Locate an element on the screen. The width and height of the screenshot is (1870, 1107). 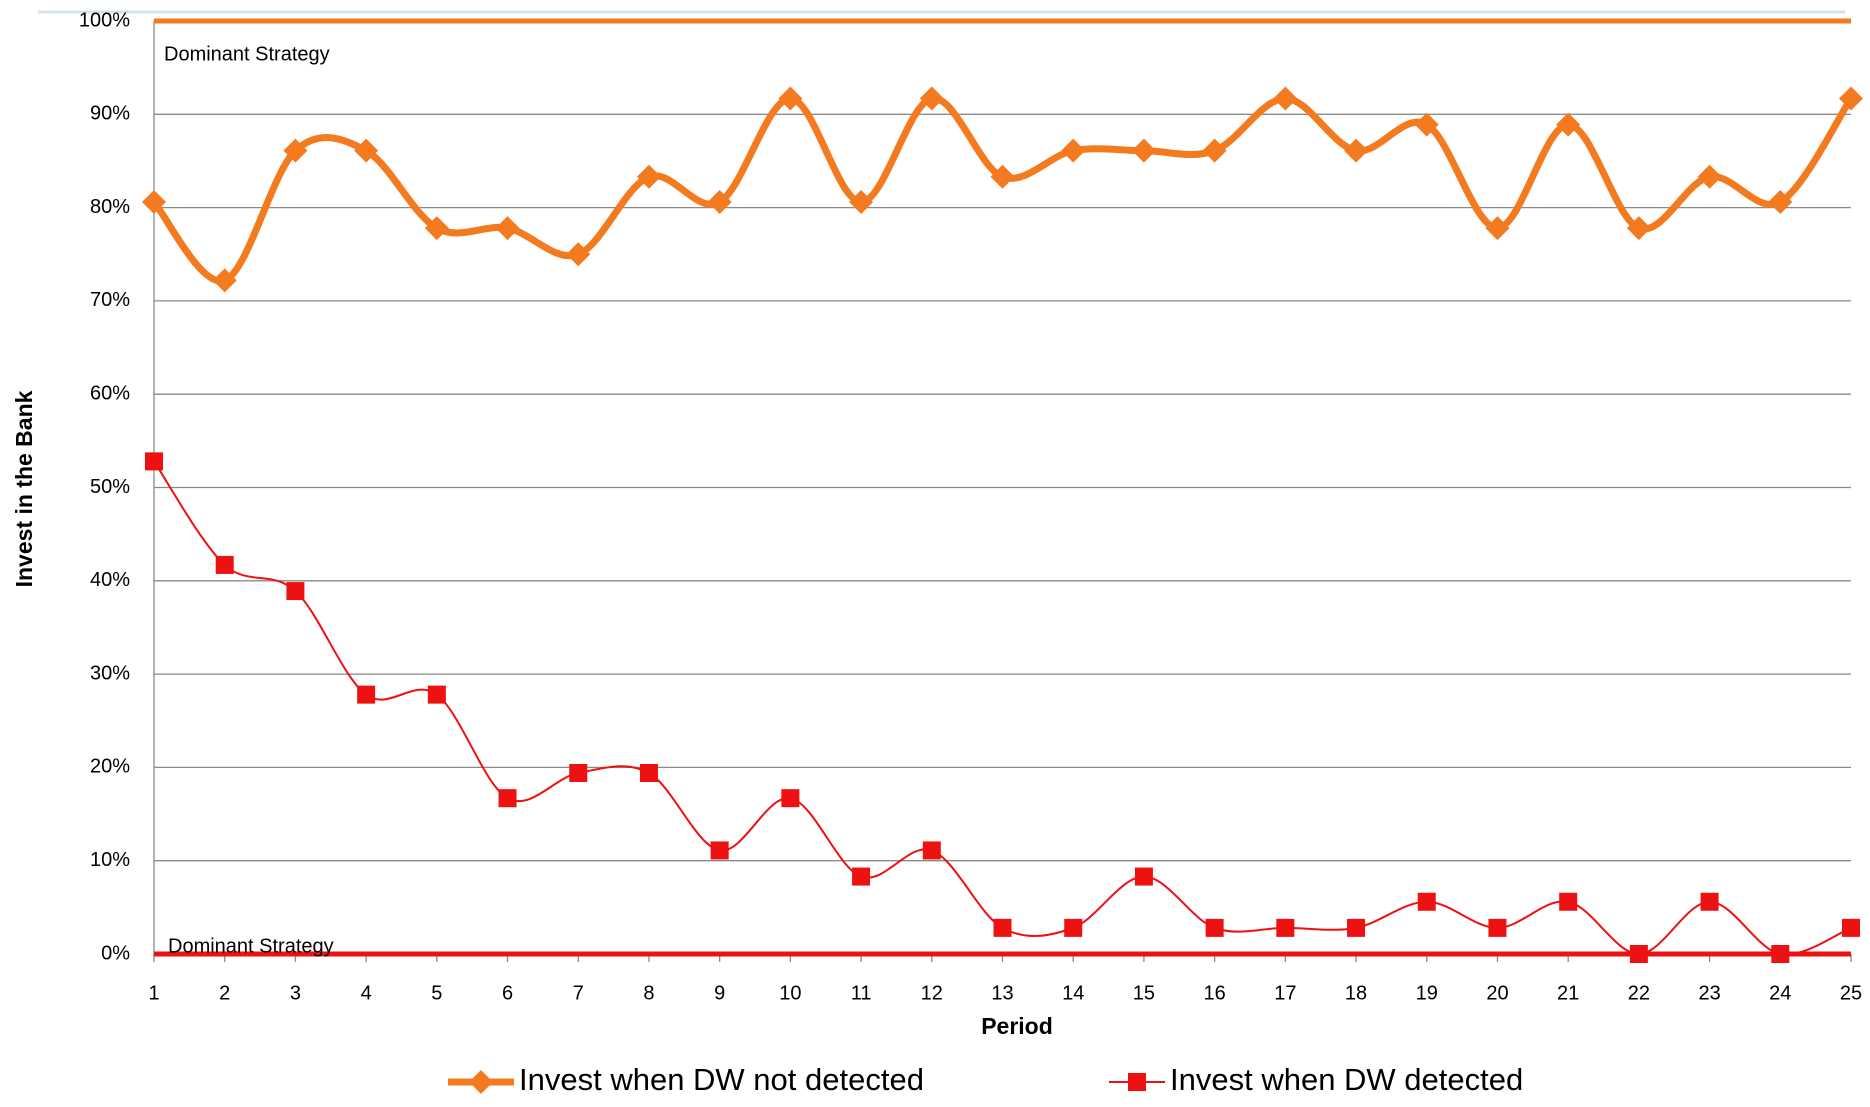
x-tick-label: 20 is located at coordinates (1497, 993).